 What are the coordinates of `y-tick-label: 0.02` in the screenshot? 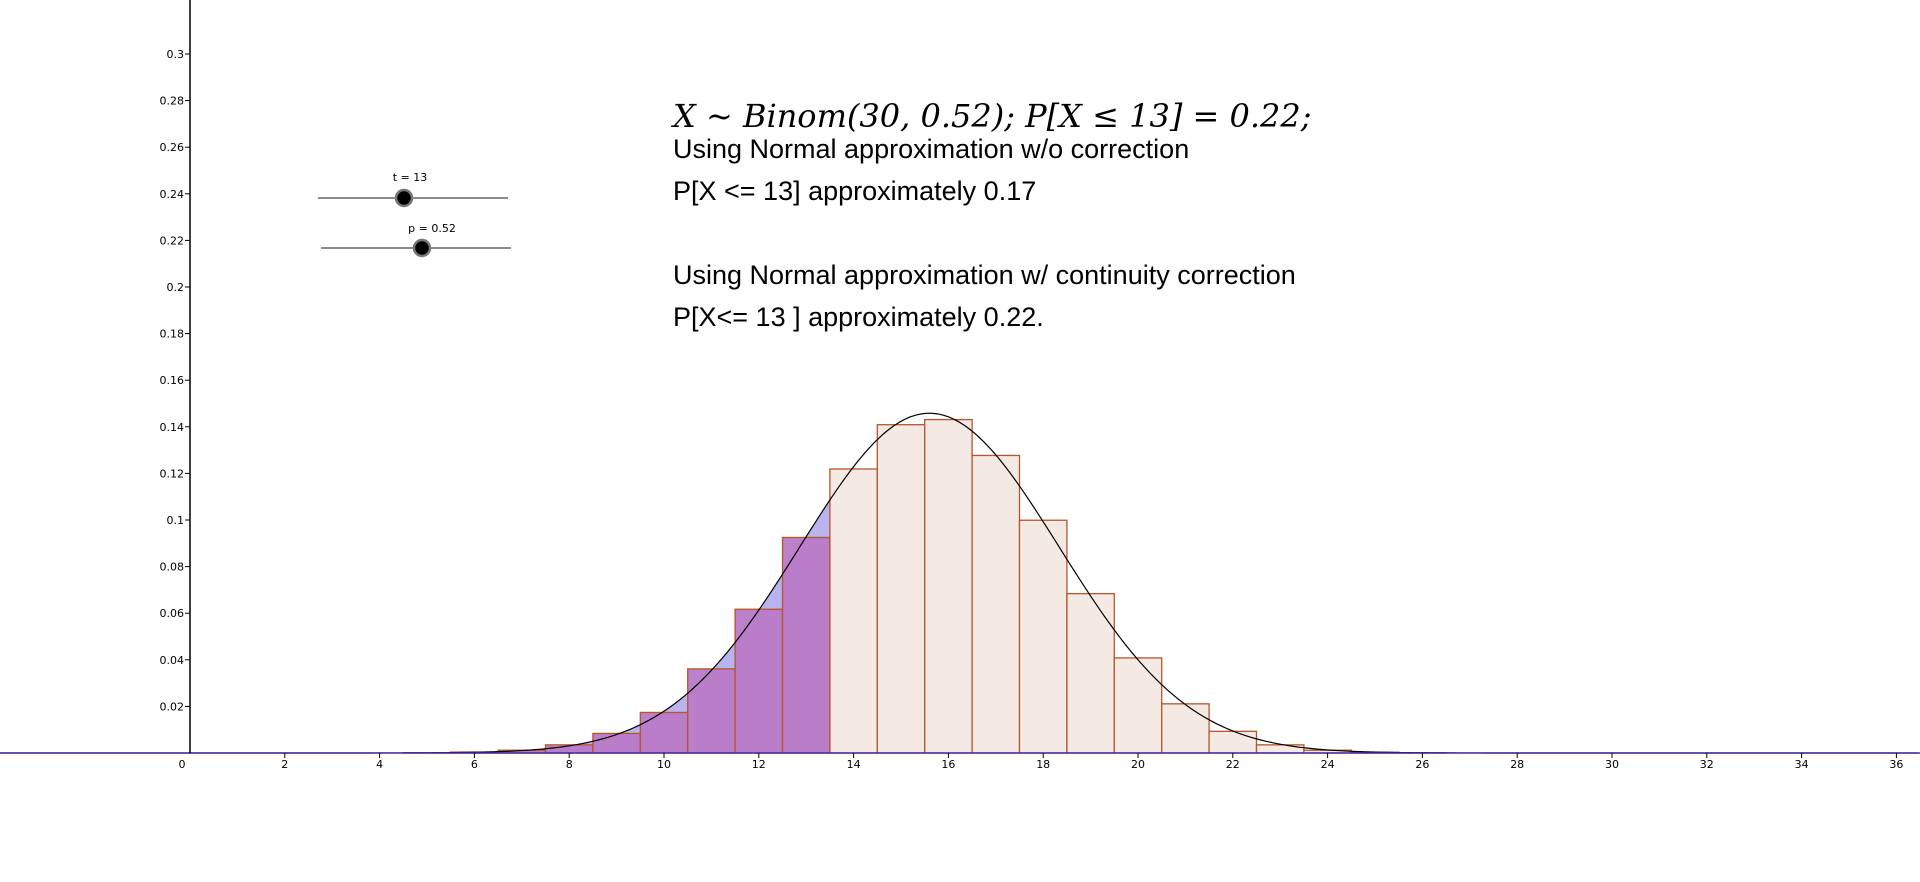 It's located at (172, 706).